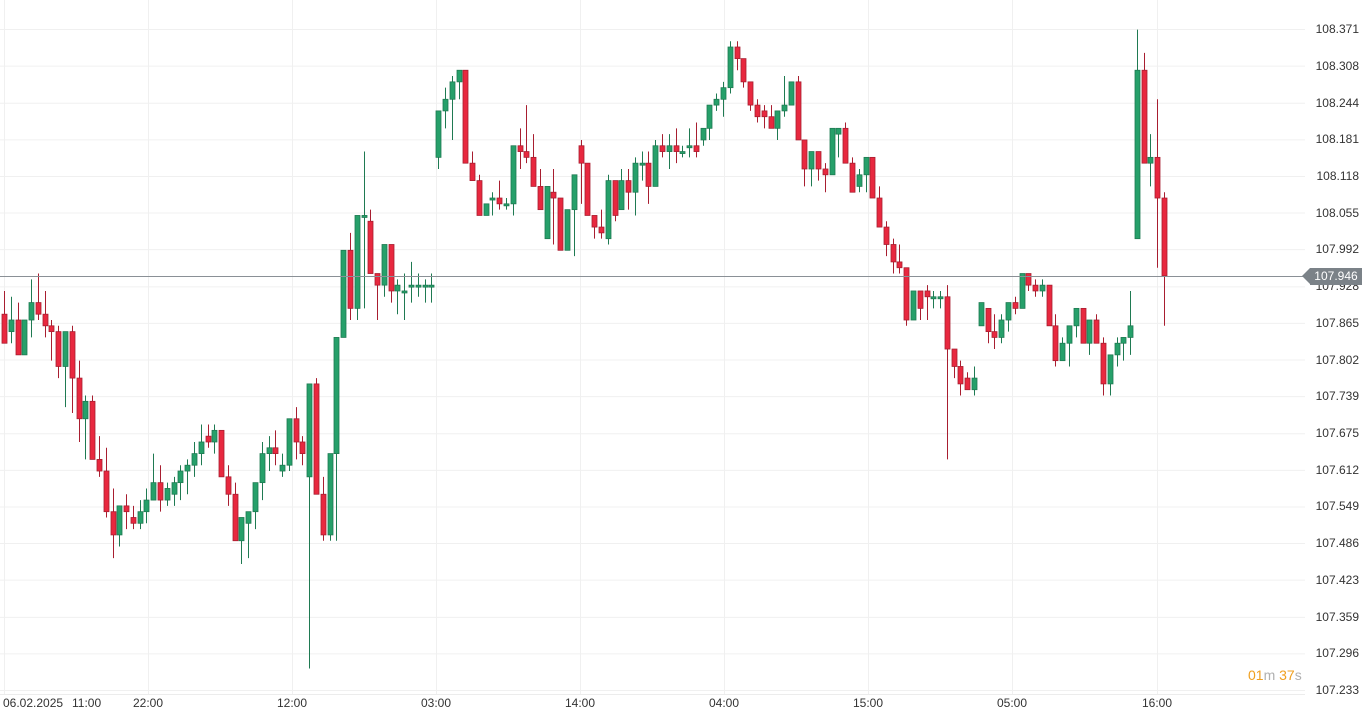 This screenshot has width=1371, height=711. Describe the element at coordinates (1337, 249) in the screenshot. I see `y-tick-label: 107.992` at that location.